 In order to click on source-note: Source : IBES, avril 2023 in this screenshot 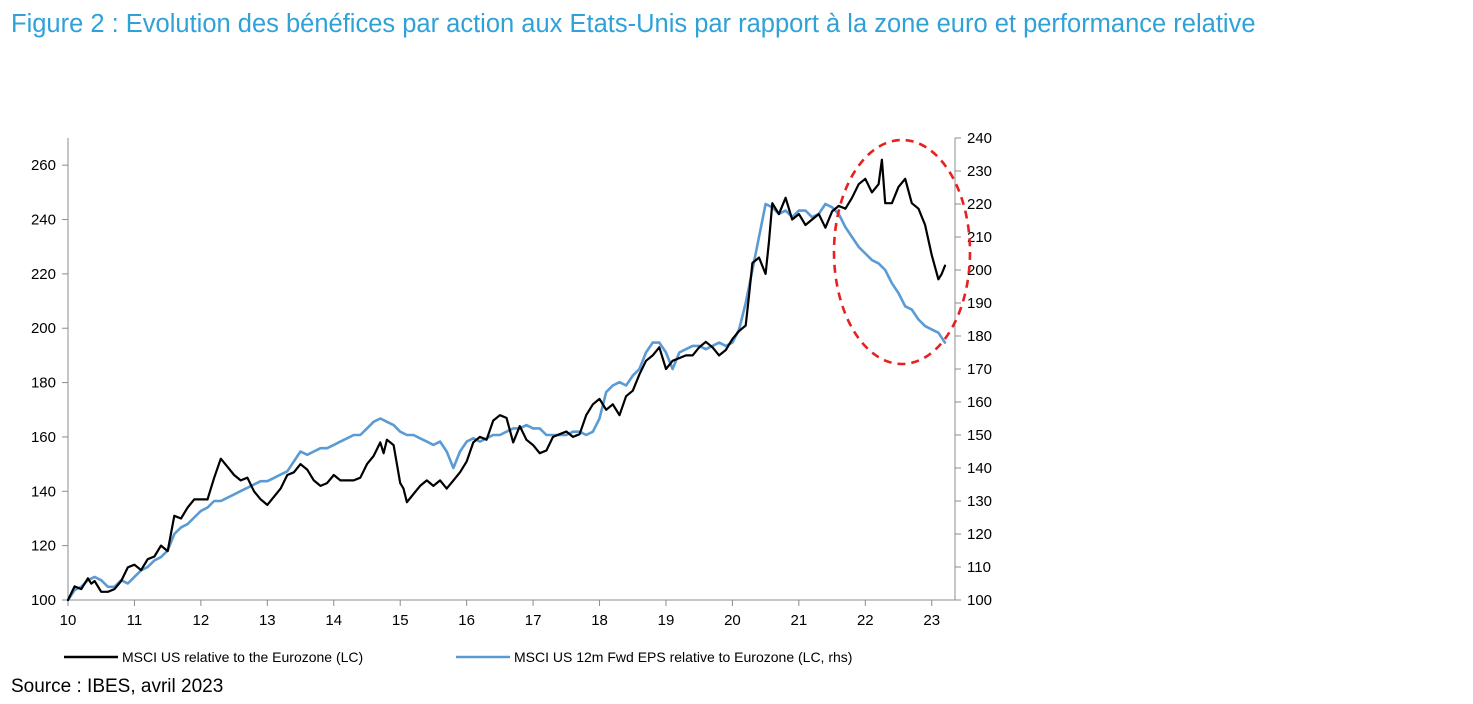, I will do `click(117, 686)`.